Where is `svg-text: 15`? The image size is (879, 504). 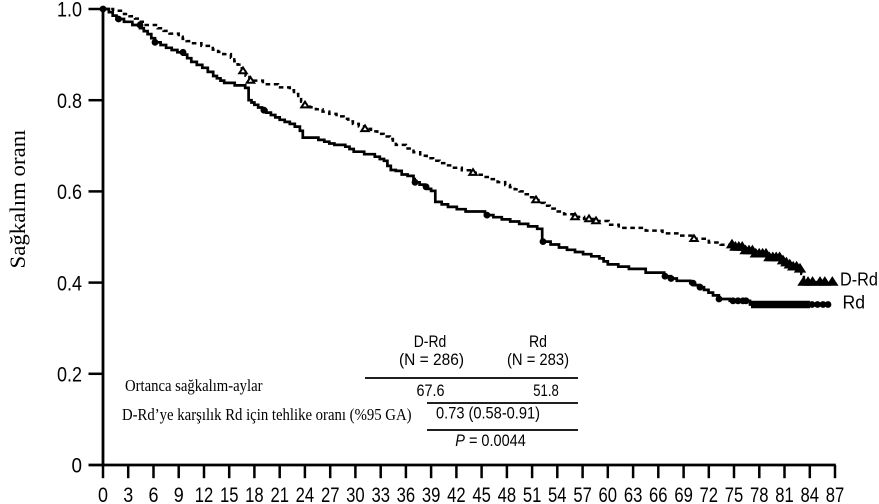 svg-text: 15 is located at coordinates (229, 494).